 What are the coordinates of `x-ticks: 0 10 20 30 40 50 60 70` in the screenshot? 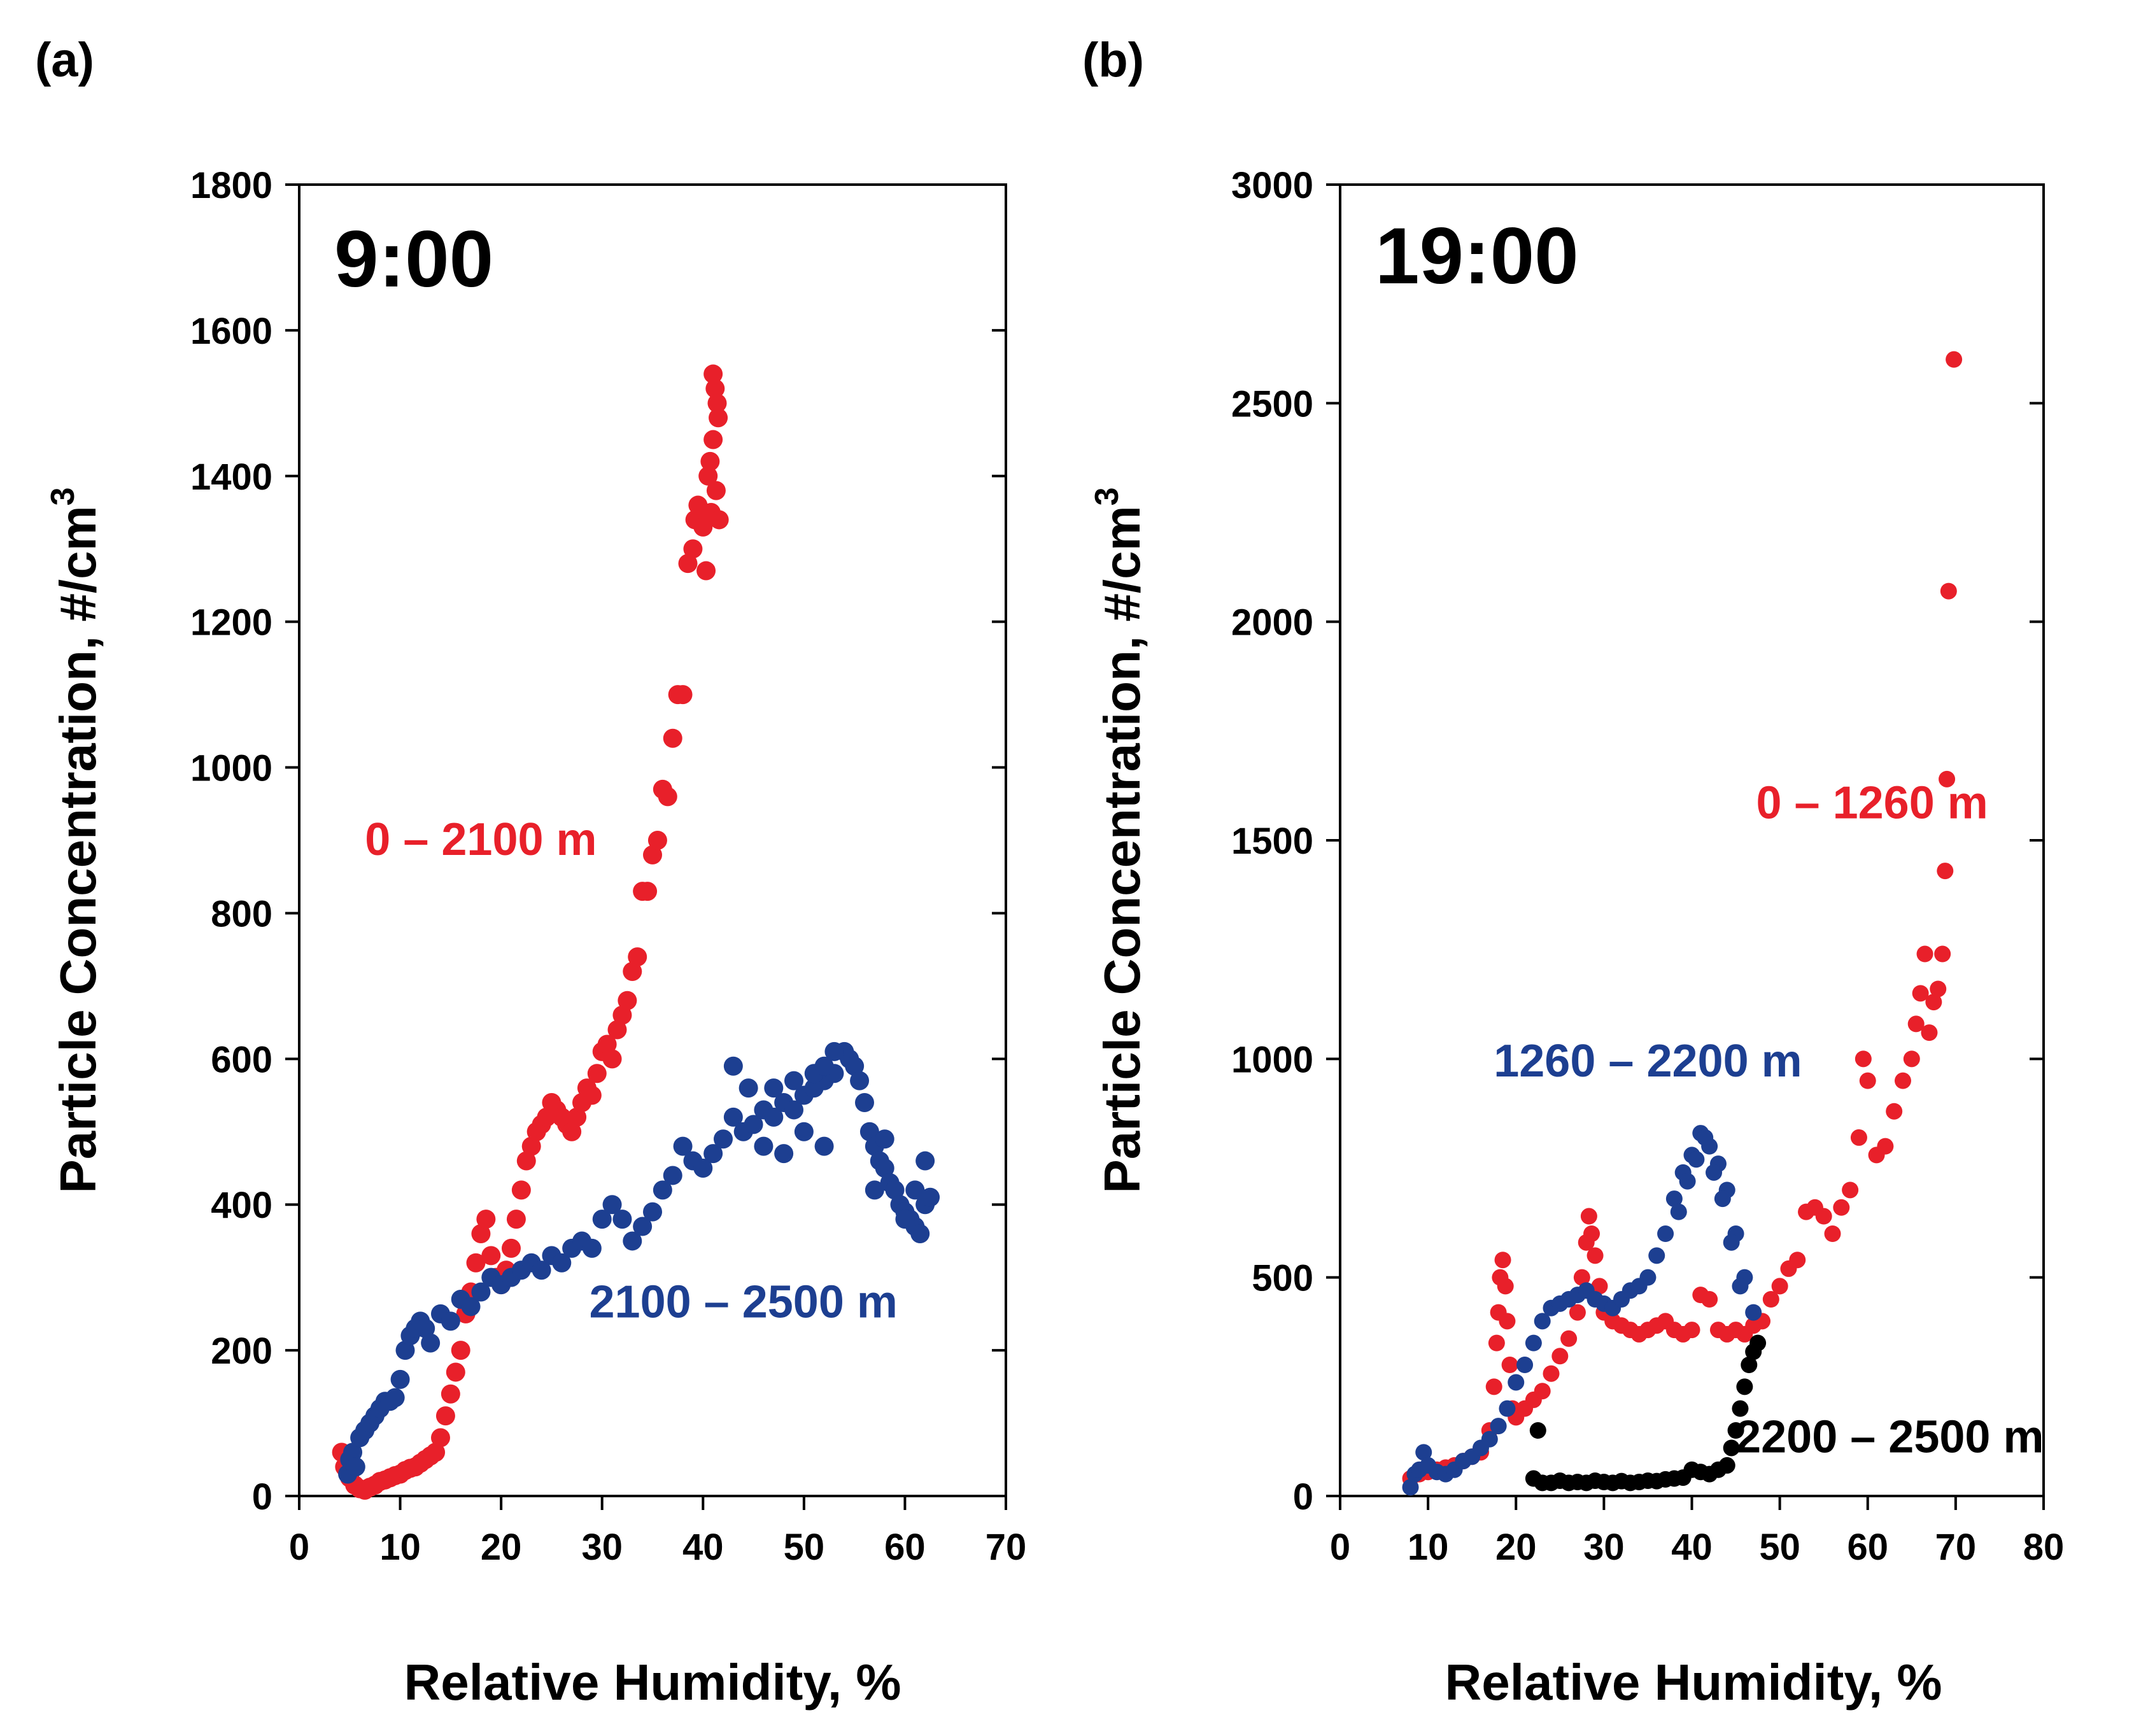 It's located at (657, 1532).